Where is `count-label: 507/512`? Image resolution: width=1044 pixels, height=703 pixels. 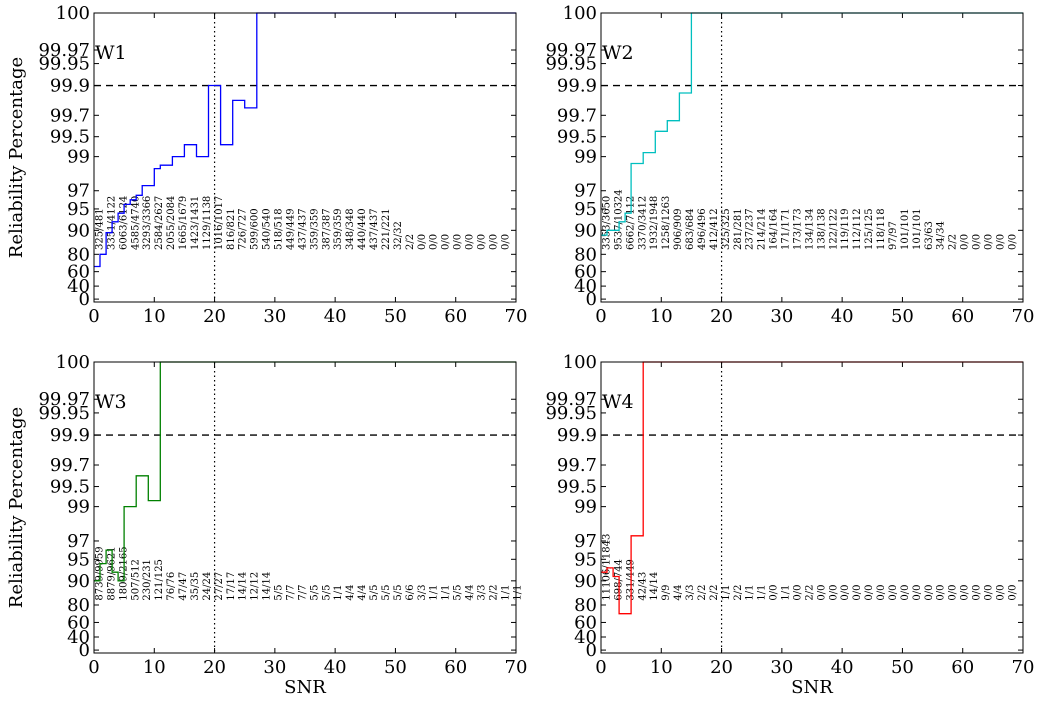
count-label: 507/512 is located at coordinates (135, 580).